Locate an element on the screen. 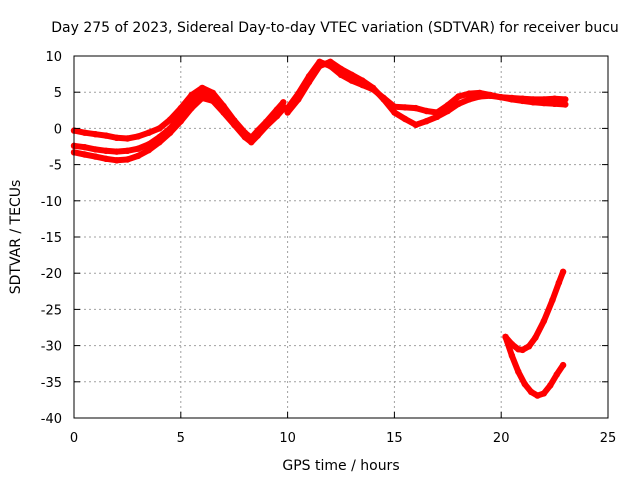 Image resolution: width=640 pixels, height=480 pixels. x-tick-label: 25 is located at coordinates (608, 438).